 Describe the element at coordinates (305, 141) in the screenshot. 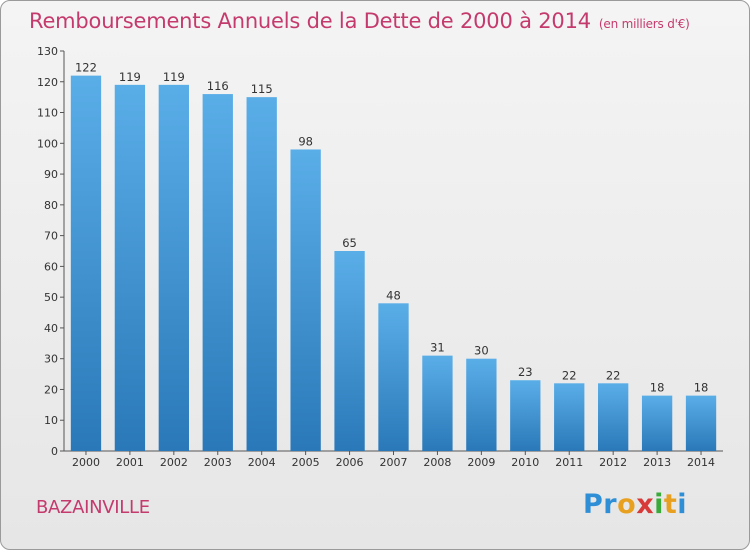

I see `data-label: 98` at that location.